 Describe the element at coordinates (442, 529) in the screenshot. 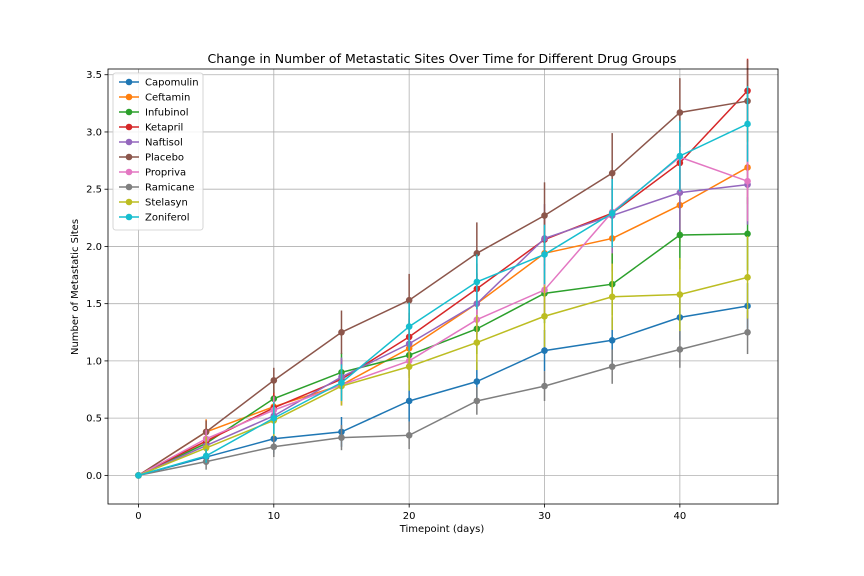

I see `x-axis-label: Timepoint (days)` at that location.